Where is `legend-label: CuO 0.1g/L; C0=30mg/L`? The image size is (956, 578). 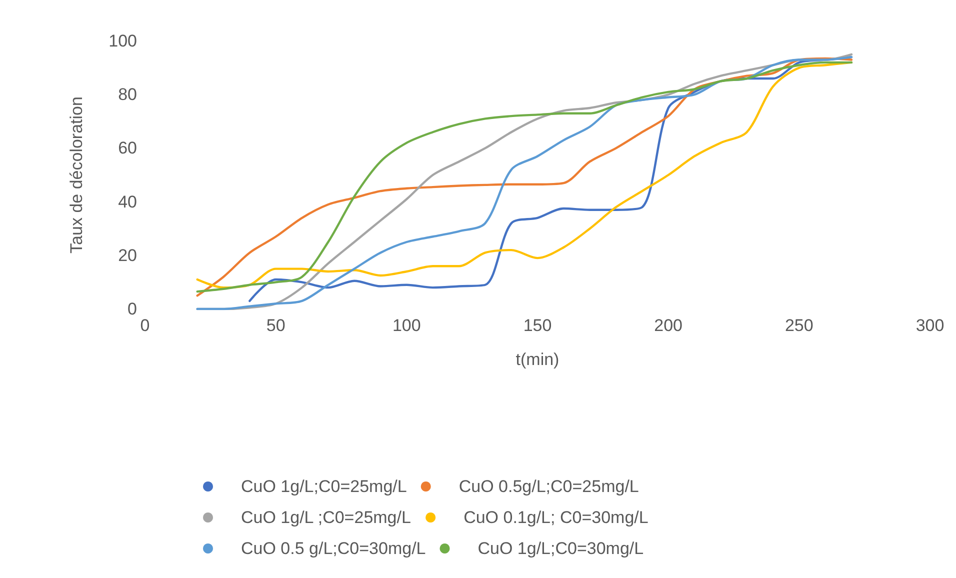 legend-label: CuO 0.1g/L; C0=30mg/L is located at coordinates (556, 517).